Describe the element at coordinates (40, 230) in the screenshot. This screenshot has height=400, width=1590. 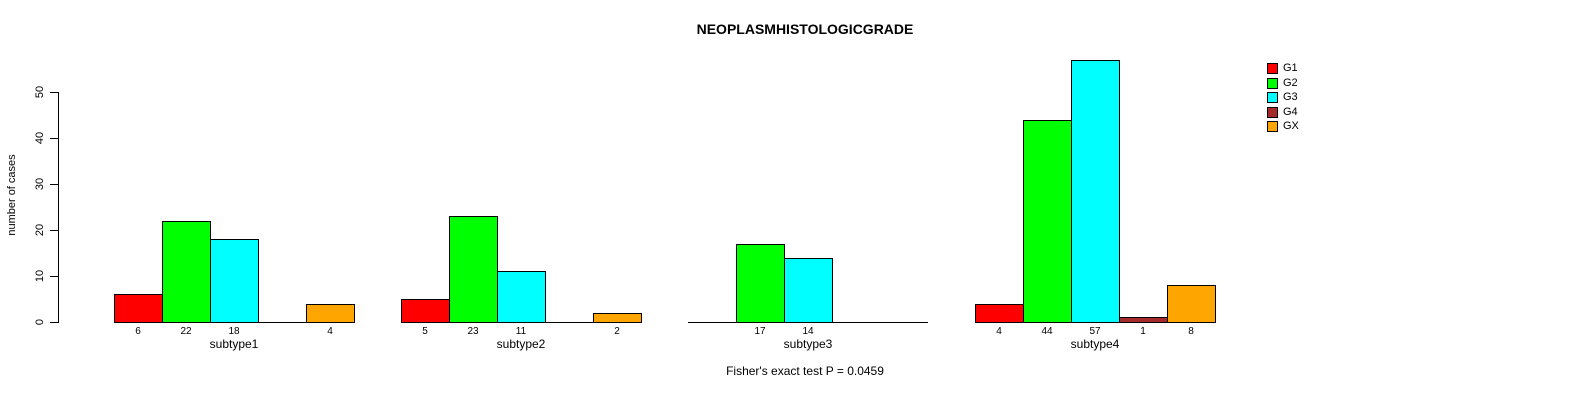
I see `y-tick-label-20: 20` at that location.